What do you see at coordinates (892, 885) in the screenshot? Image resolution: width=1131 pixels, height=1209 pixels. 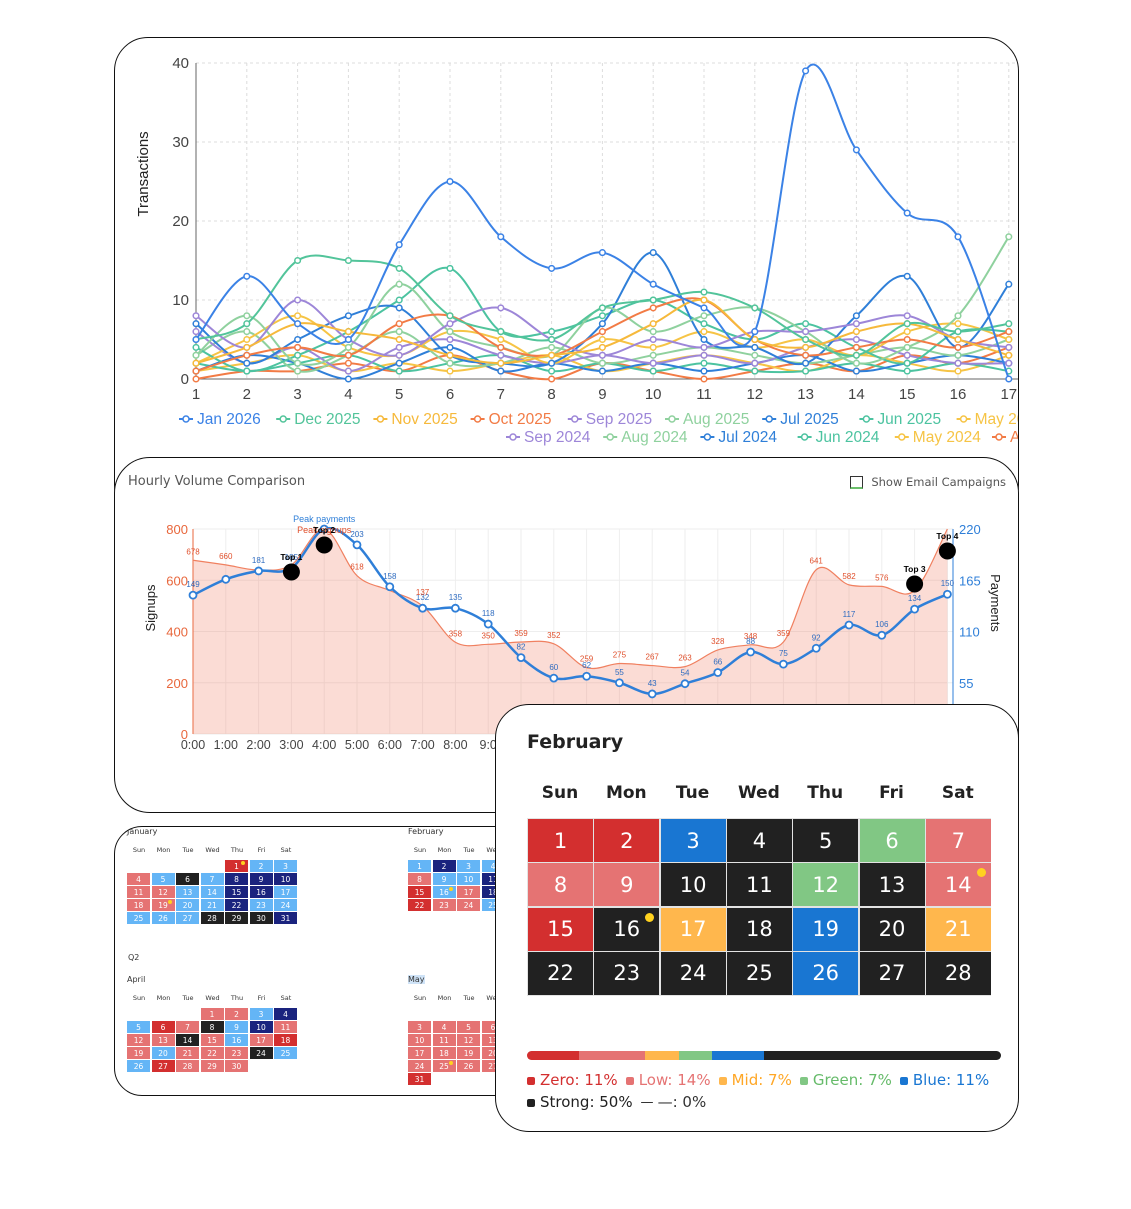 I see `calendar-day-cell: 13` at bounding box center [892, 885].